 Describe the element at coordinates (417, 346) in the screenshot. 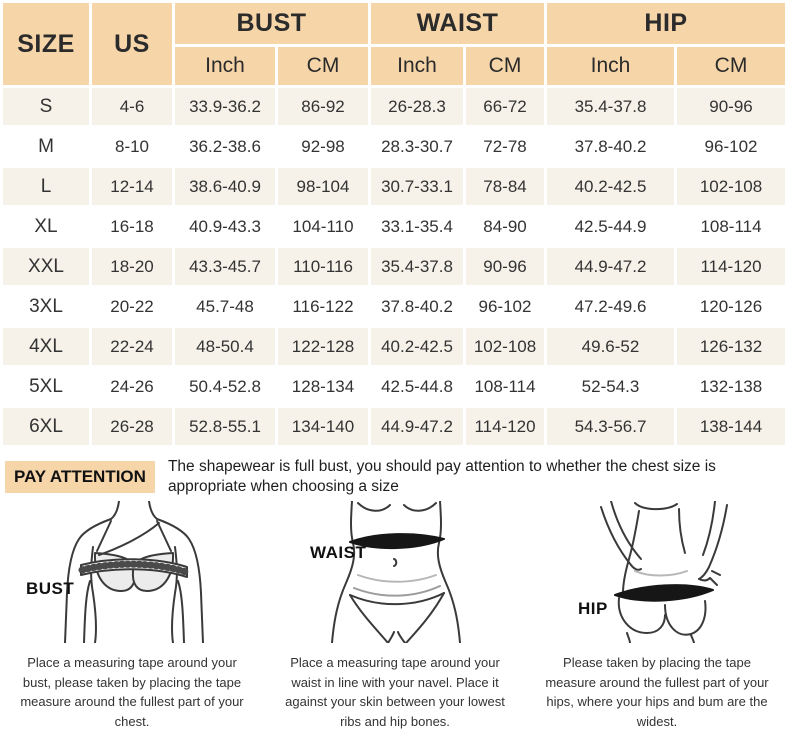

I see `waist-inch-cell: 40.2-42.5` at that location.